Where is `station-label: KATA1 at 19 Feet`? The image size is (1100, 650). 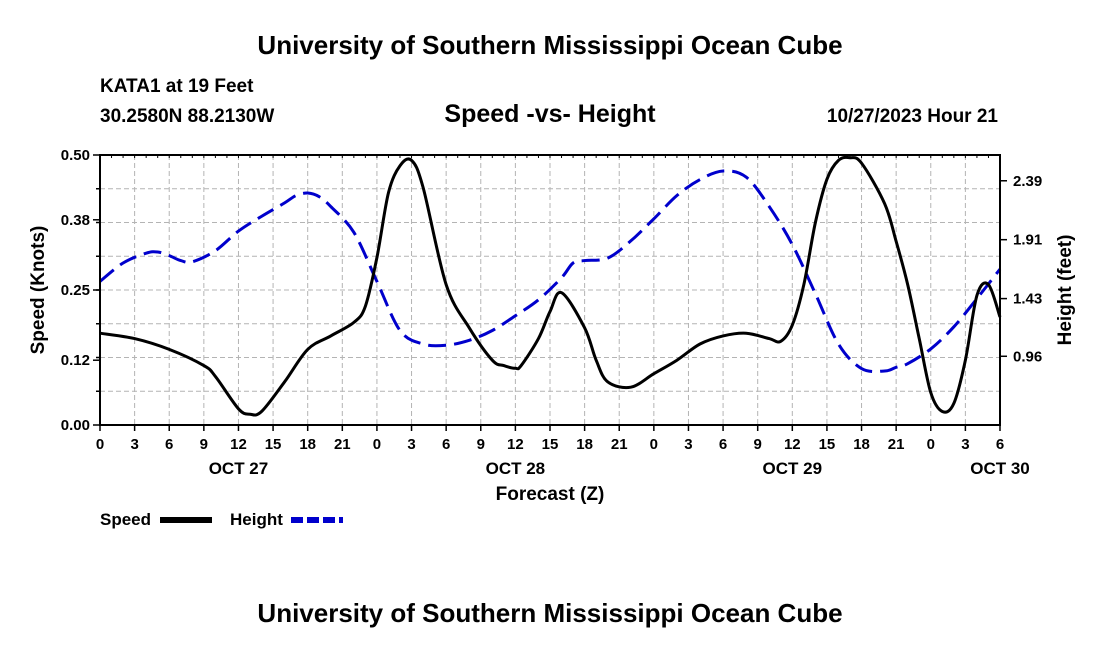 station-label: KATA1 at 19 Feet is located at coordinates (177, 86).